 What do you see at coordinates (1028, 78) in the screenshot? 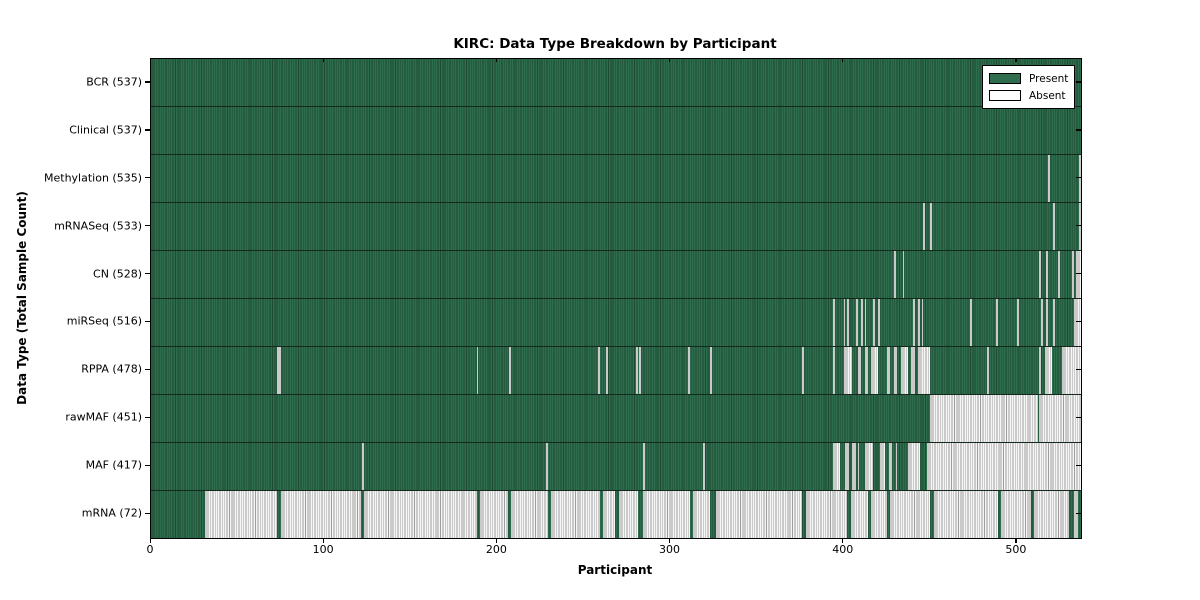
I see `legend-entry-present: Present` at bounding box center [1028, 78].